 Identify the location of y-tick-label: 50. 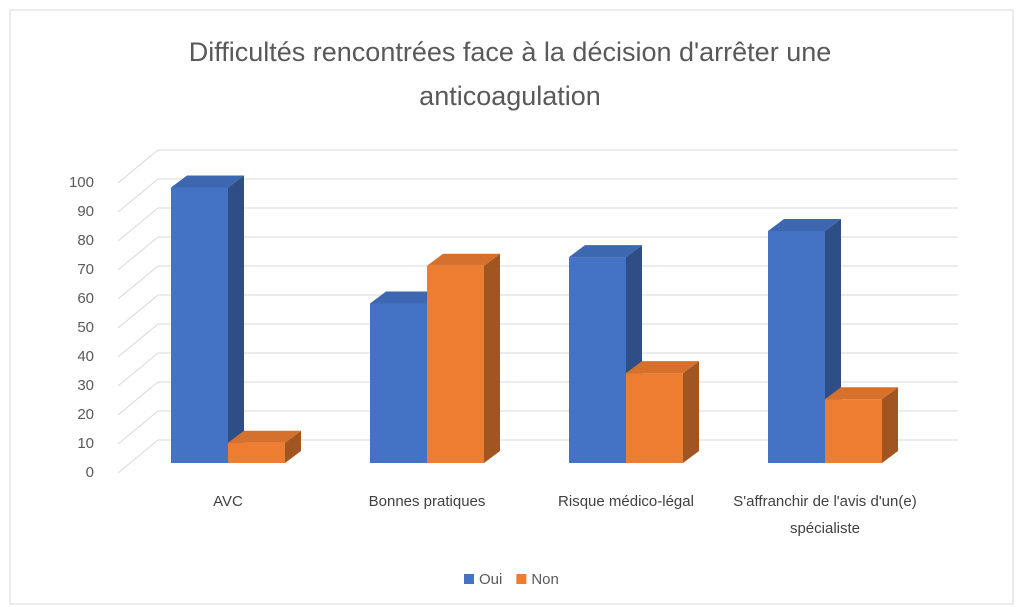
(85, 327).